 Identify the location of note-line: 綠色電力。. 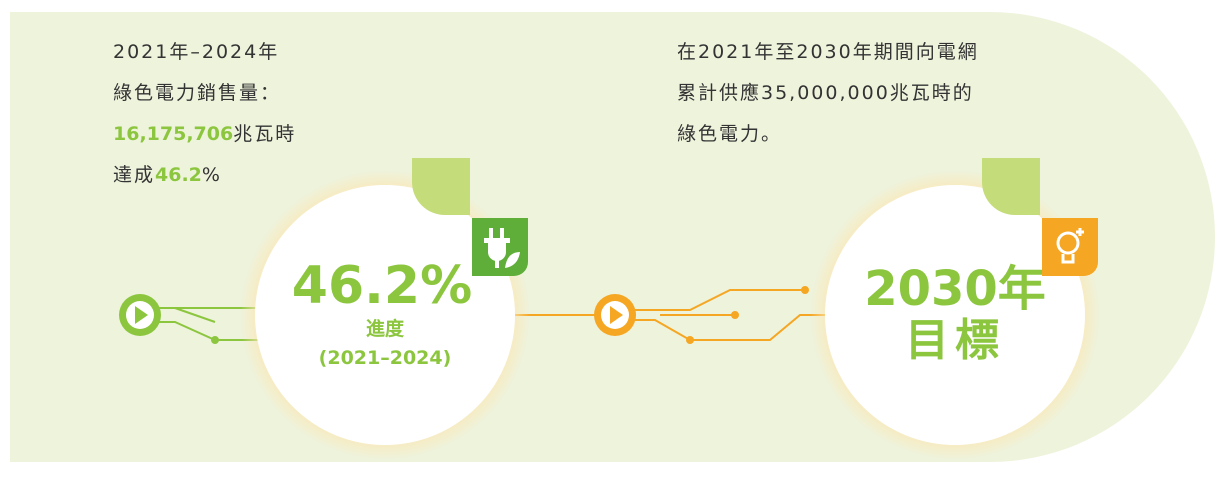
(729, 134).